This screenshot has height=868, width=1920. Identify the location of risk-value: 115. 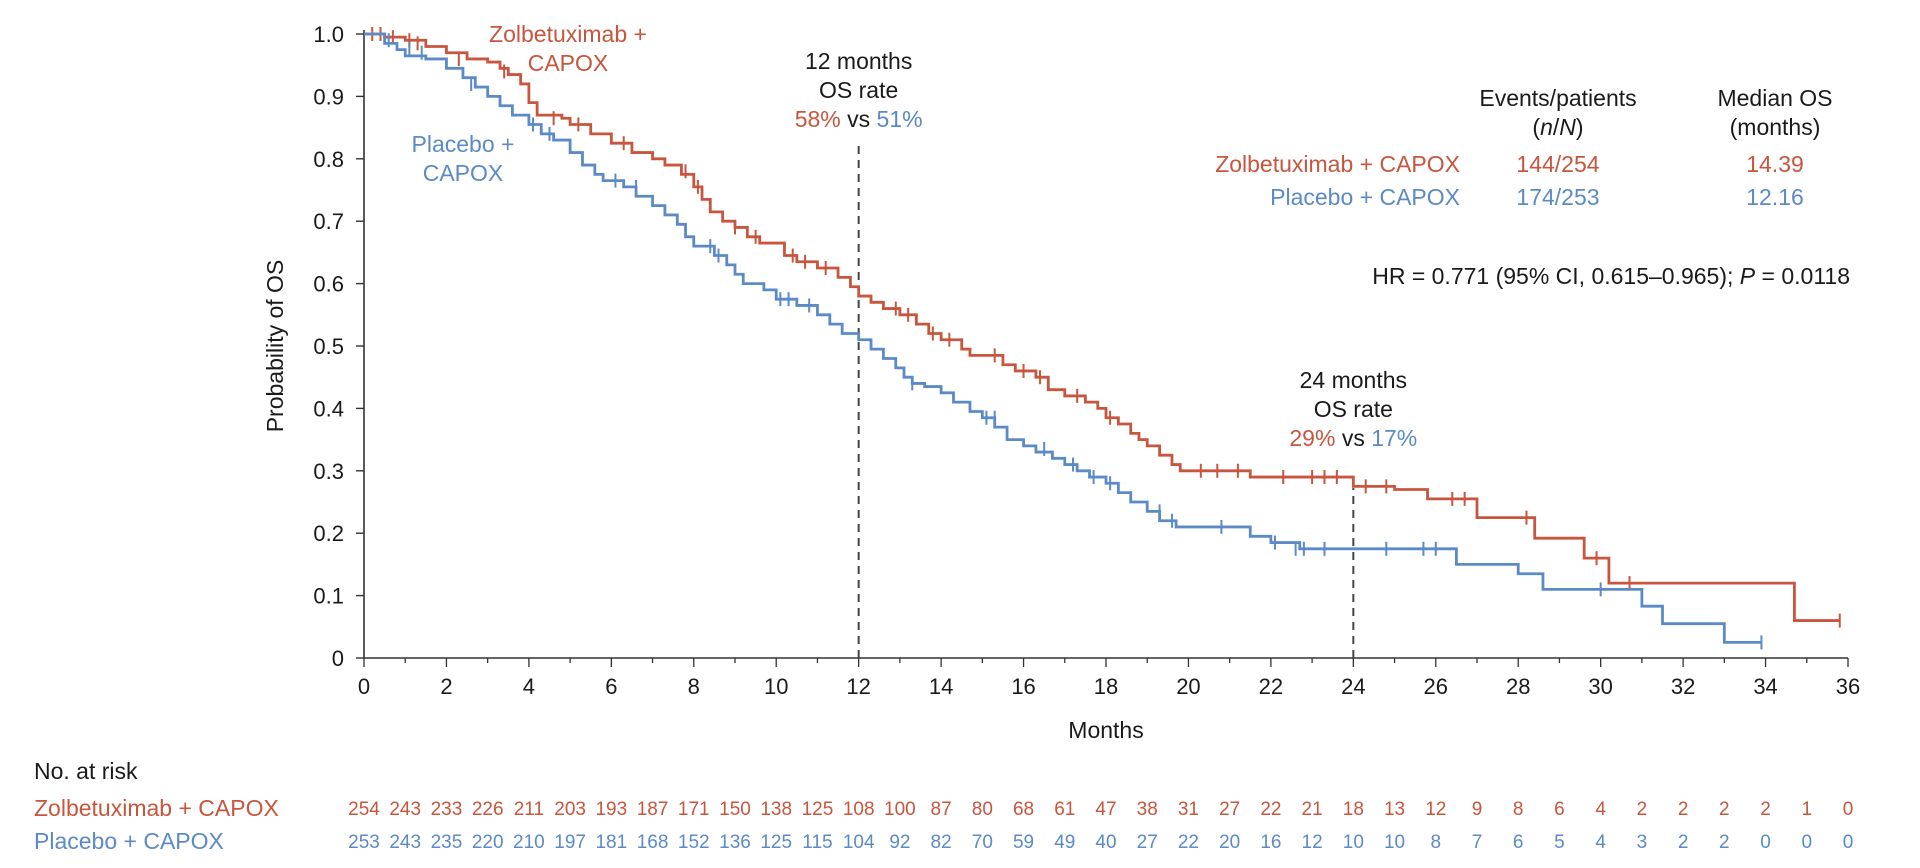
(817, 842).